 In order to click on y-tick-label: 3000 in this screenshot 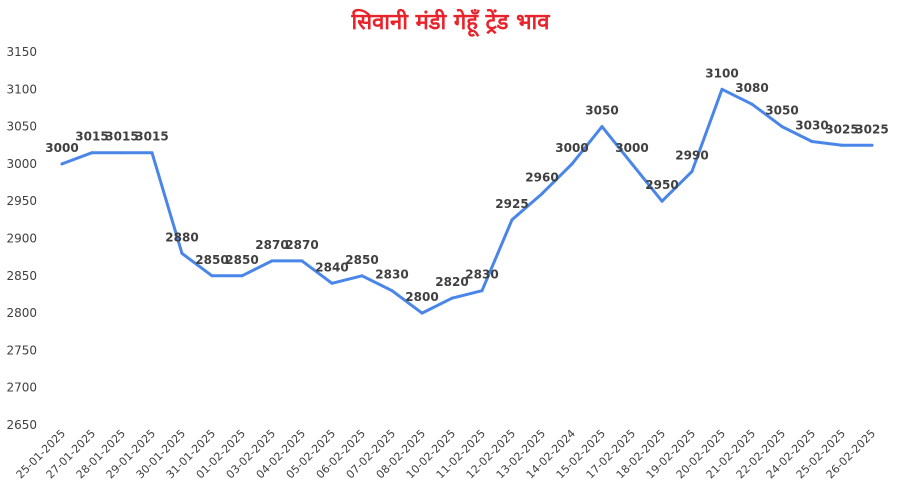, I will do `click(21, 164)`.